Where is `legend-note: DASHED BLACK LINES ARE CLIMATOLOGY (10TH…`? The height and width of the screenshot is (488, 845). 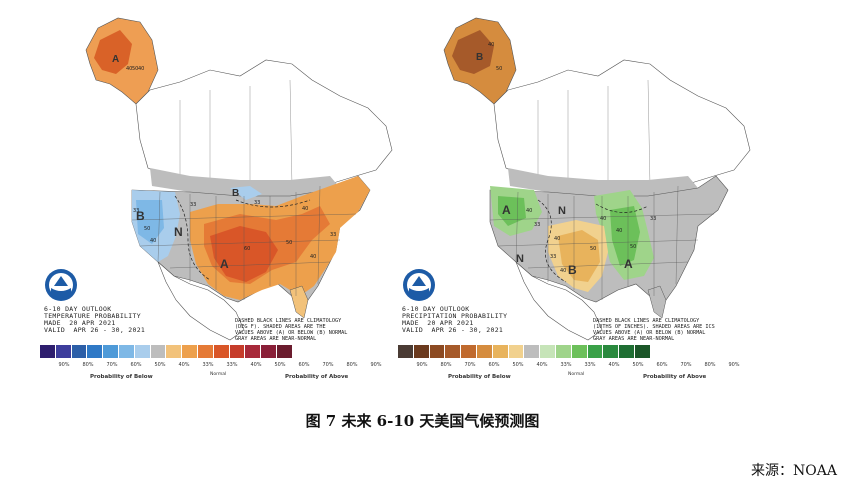
legend-note: DASHED BLACK LINES ARE CLIMATOLOGY (10TH… is located at coordinates (654, 330).